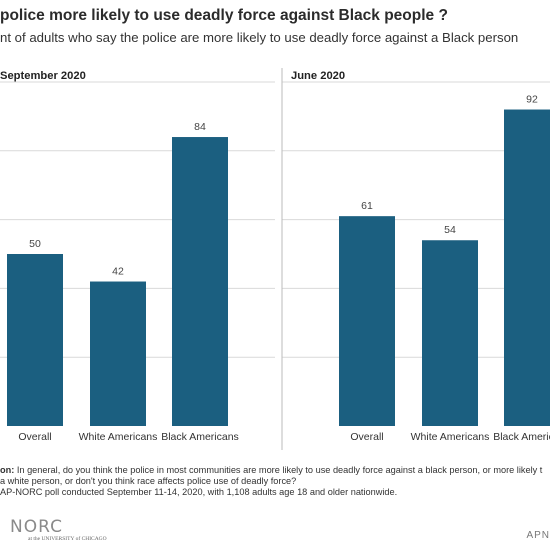 The width and height of the screenshot is (550, 550). I want to click on logo-wordmark: NORC, so click(36, 527).